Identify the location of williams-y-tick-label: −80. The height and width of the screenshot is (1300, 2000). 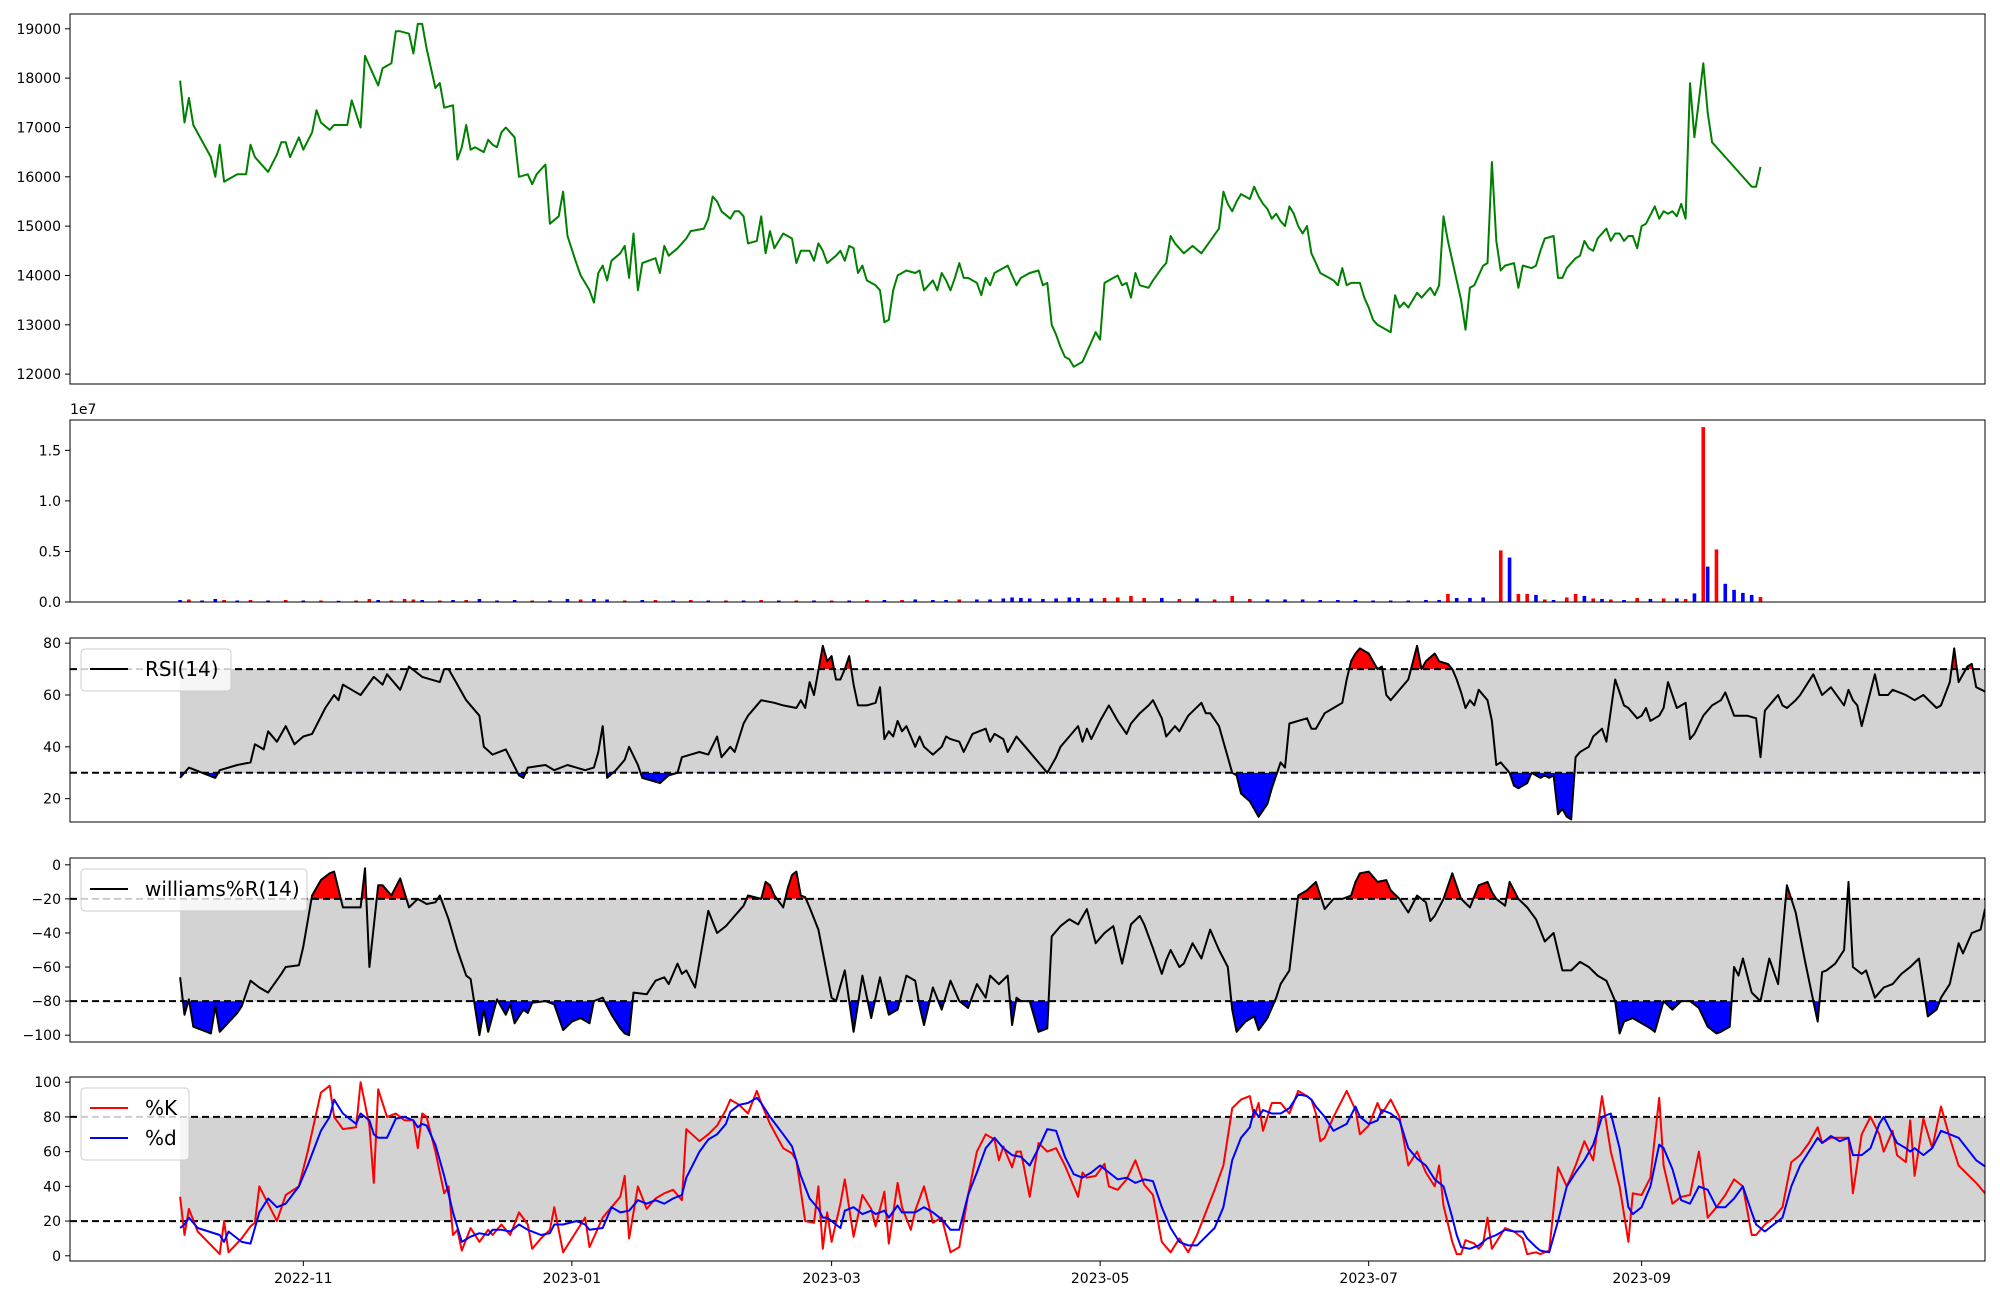
(46, 1002).